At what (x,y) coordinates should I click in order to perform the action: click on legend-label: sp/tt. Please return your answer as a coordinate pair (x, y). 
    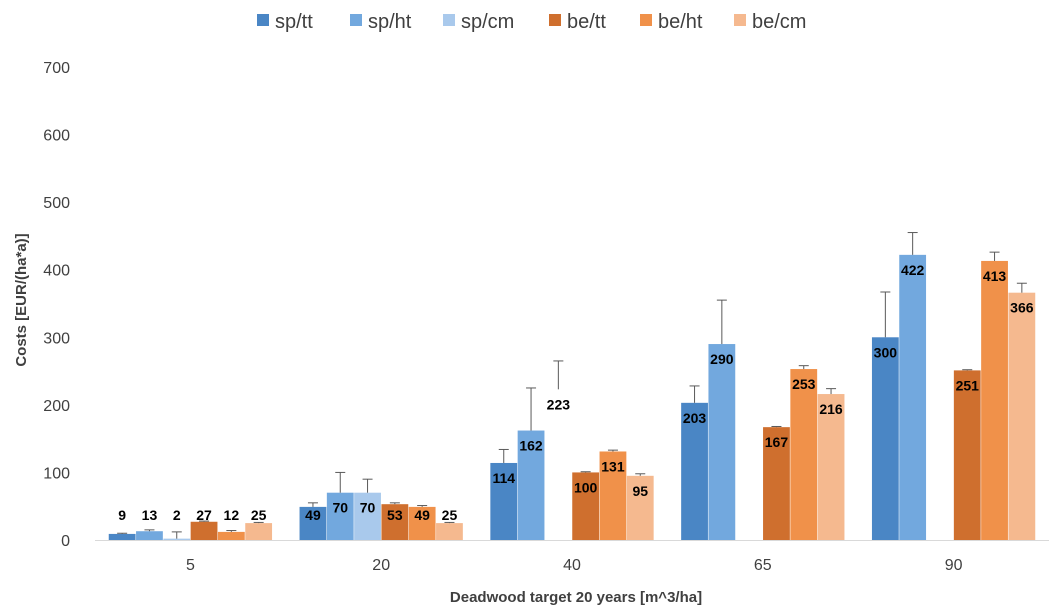
    Looking at the image, I should click on (294, 22).